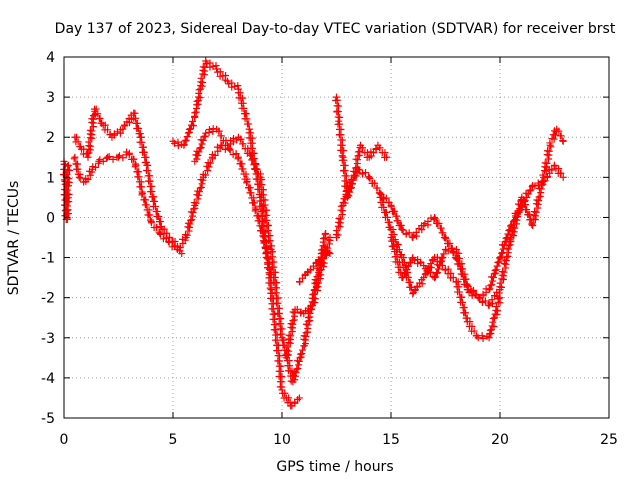 This screenshot has height=480, width=640. Describe the element at coordinates (14, 238) in the screenshot. I see `y-axis-label: SDTVAR / TECUs` at that location.